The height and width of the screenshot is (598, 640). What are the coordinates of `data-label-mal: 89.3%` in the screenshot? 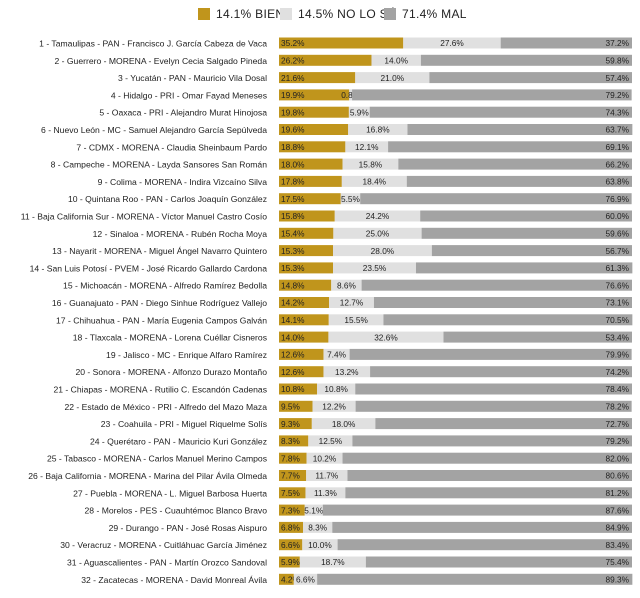 It's located at (617, 580).